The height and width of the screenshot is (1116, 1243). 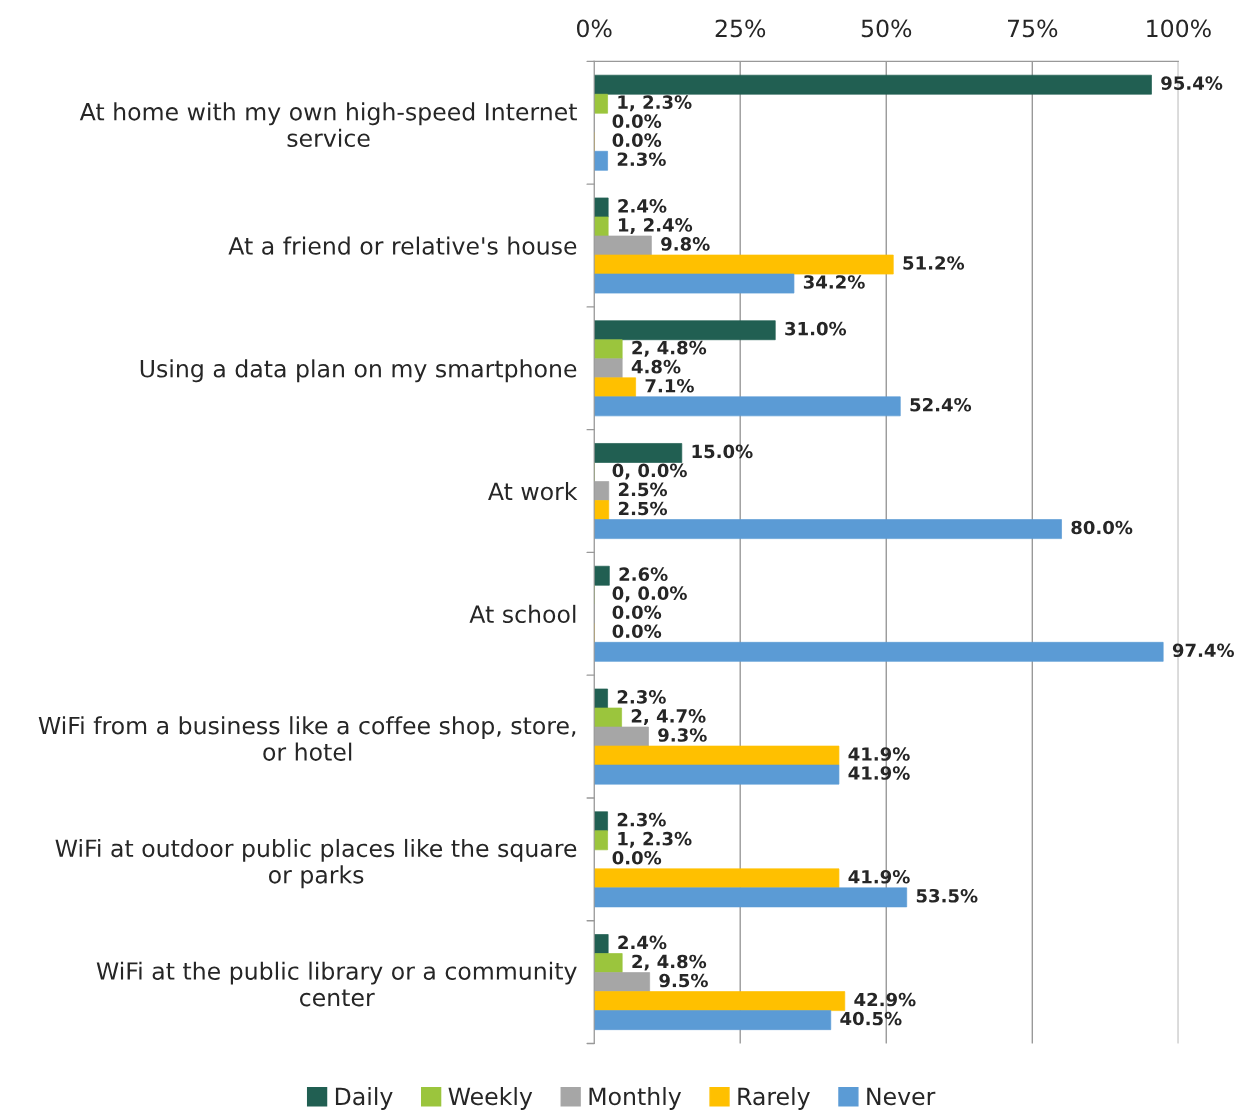 I want to click on x-tick-label: 25%, so click(x=740, y=28).